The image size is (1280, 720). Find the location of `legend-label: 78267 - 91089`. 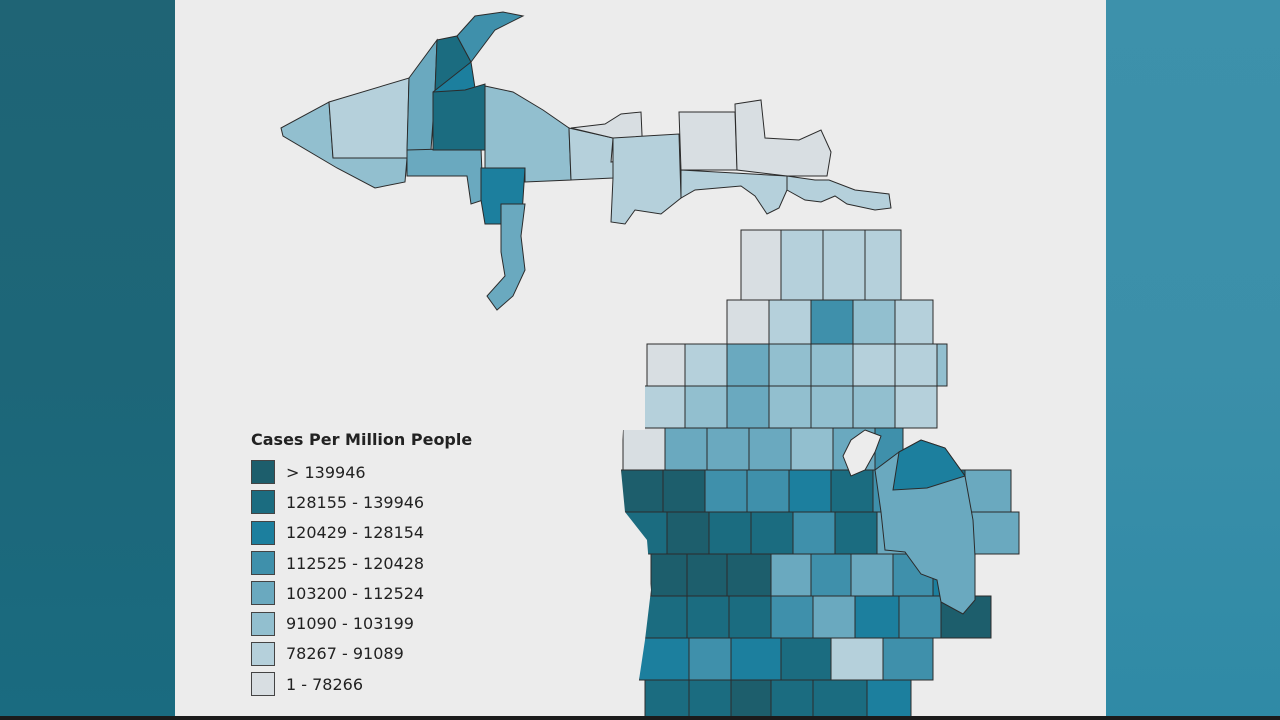

legend-label: 78267 - 91089 is located at coordinates (345, 654).